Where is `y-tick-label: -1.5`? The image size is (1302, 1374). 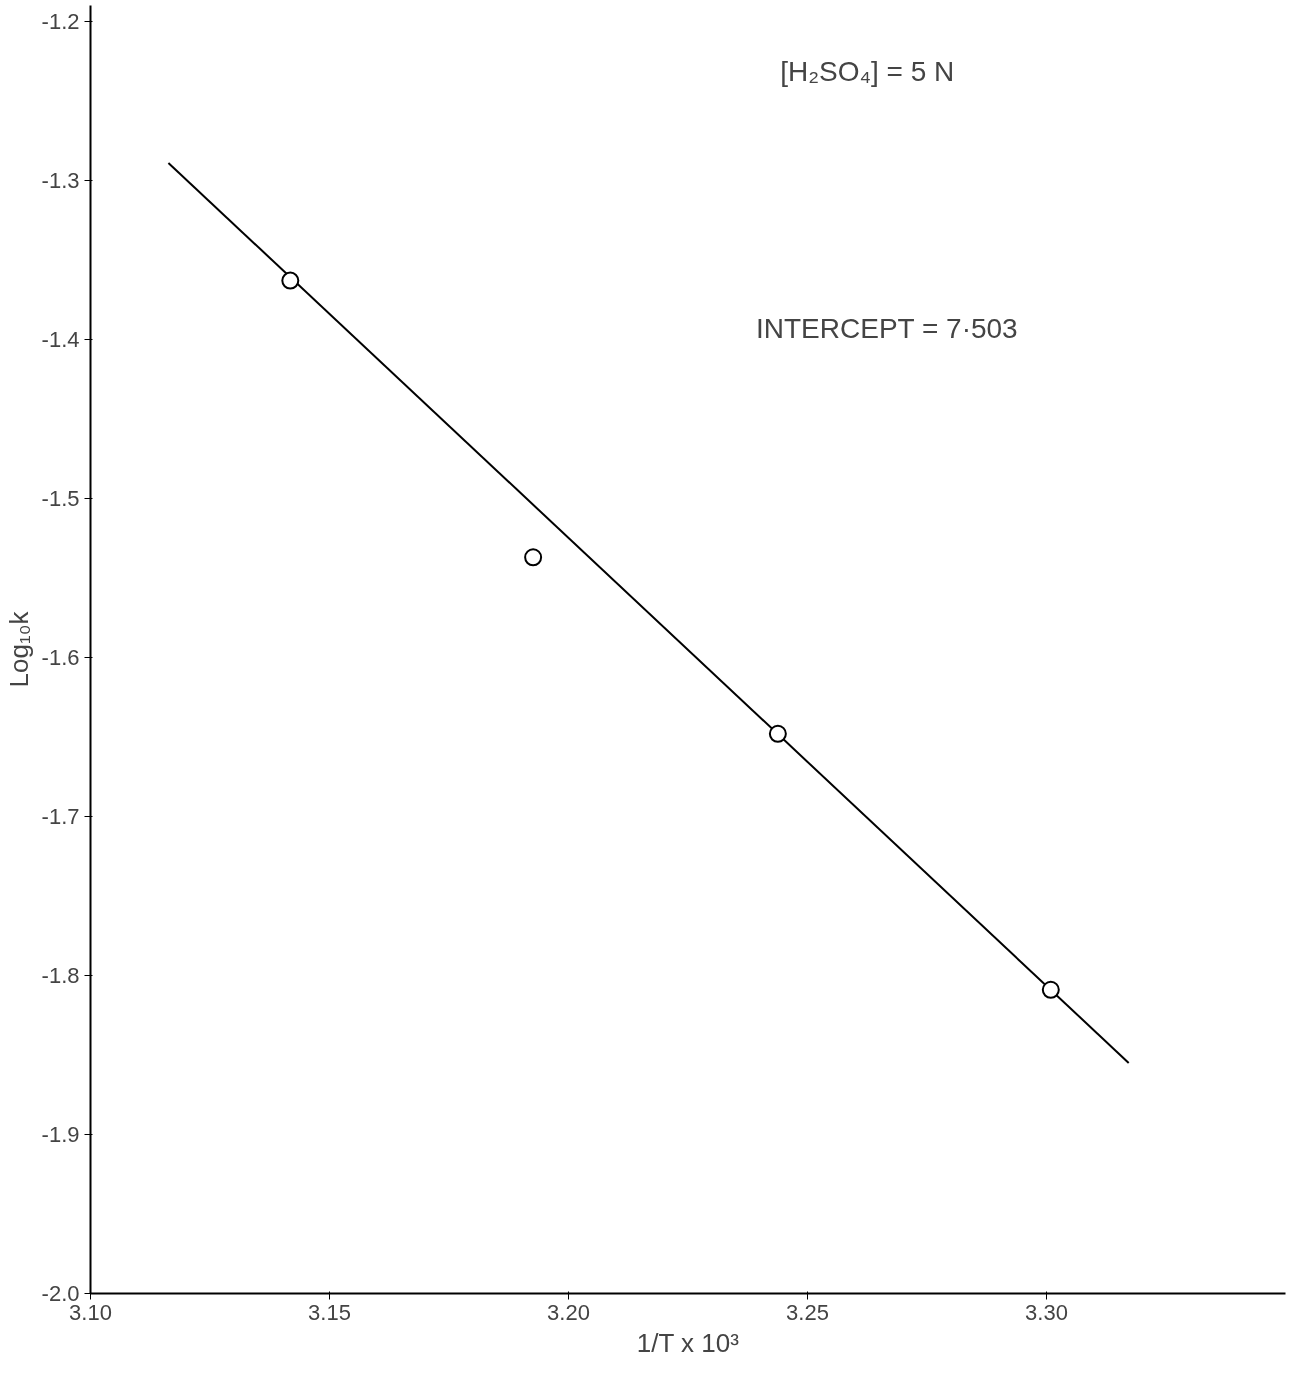
y-tick-label: -1.5 is located at coordinates (60, 498).